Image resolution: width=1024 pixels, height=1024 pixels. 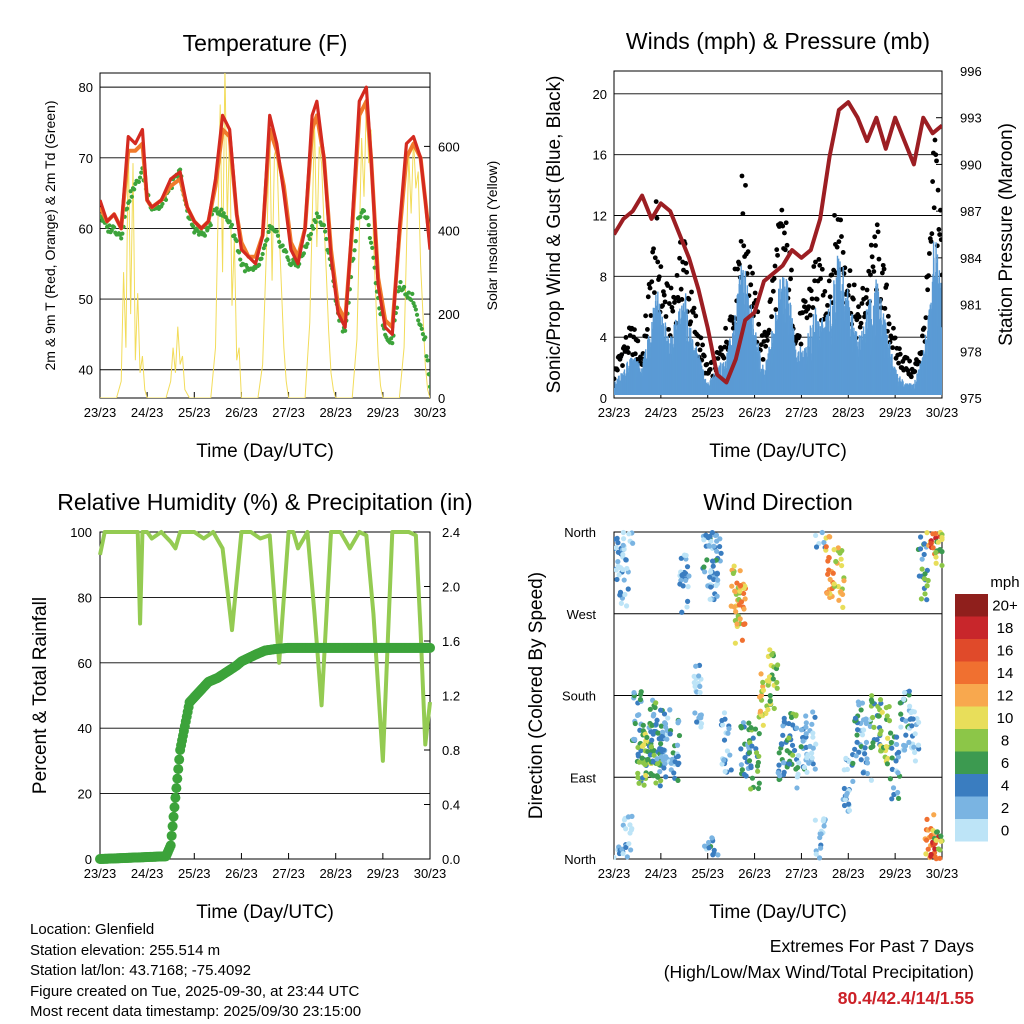 I want to click on legend-label: 20+, so click(x=1005, y=605).